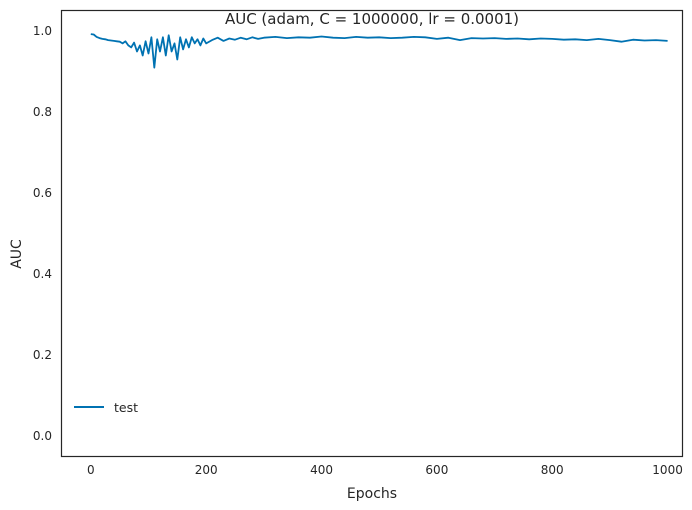  What do you see at coordinates (42, 436) in the screenshot?
I see `y-tick-label: 0.0` at bounding box center [42, 436].